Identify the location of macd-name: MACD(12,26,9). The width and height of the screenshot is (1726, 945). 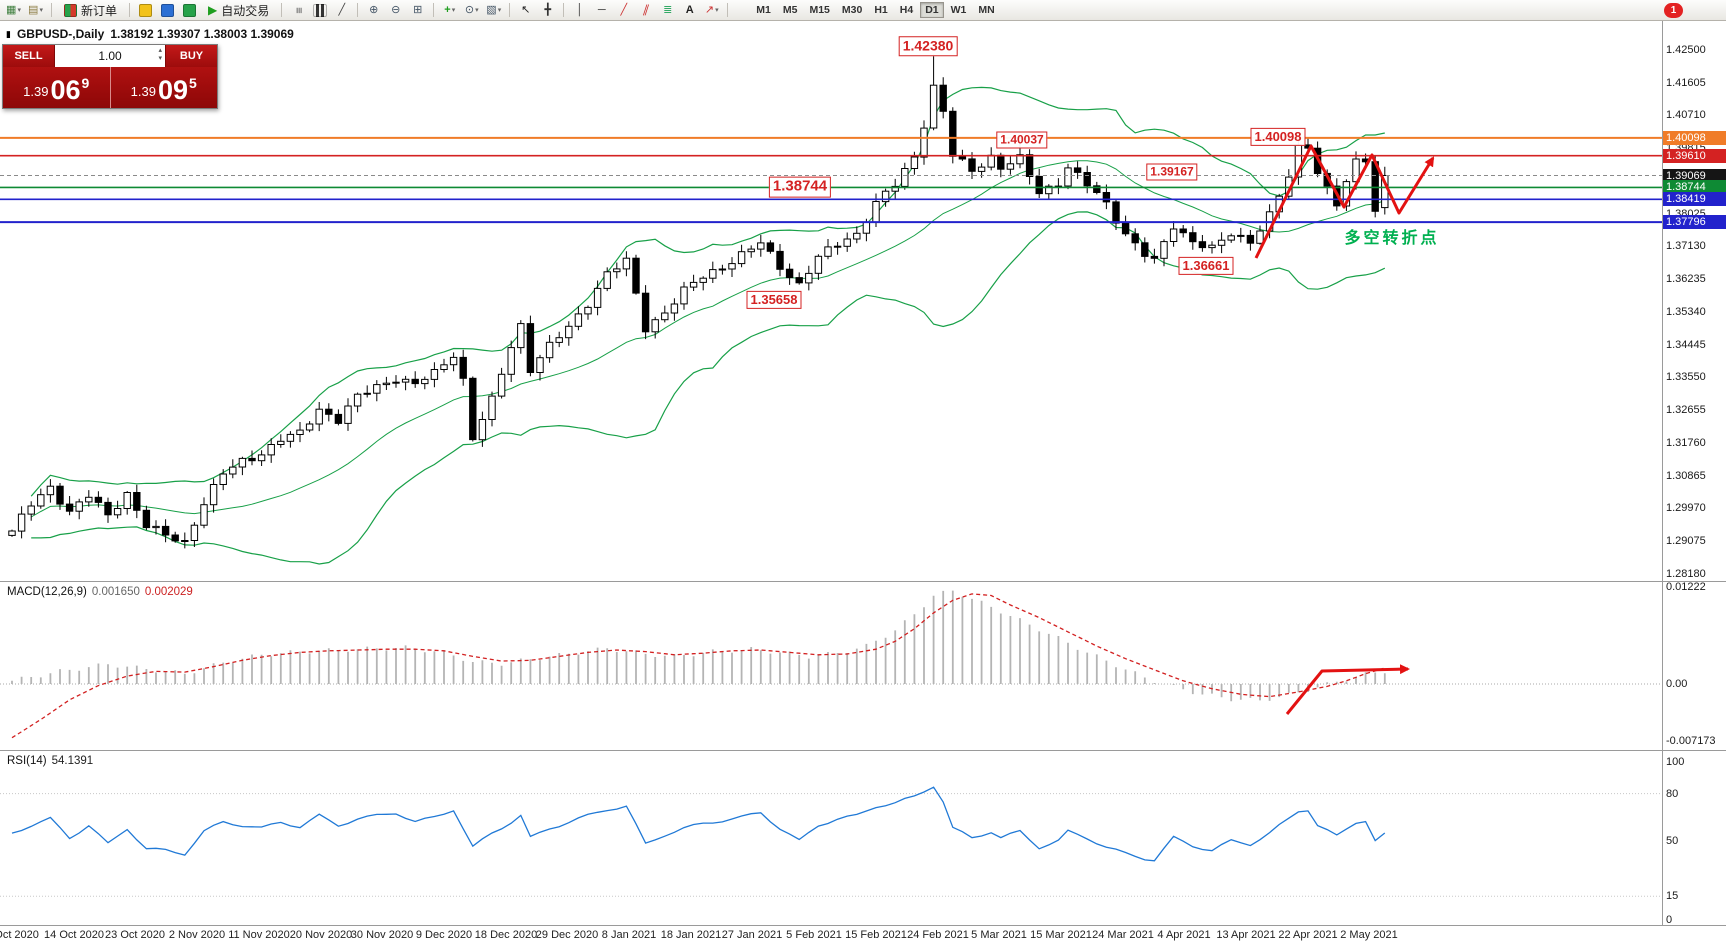
(47, 592).